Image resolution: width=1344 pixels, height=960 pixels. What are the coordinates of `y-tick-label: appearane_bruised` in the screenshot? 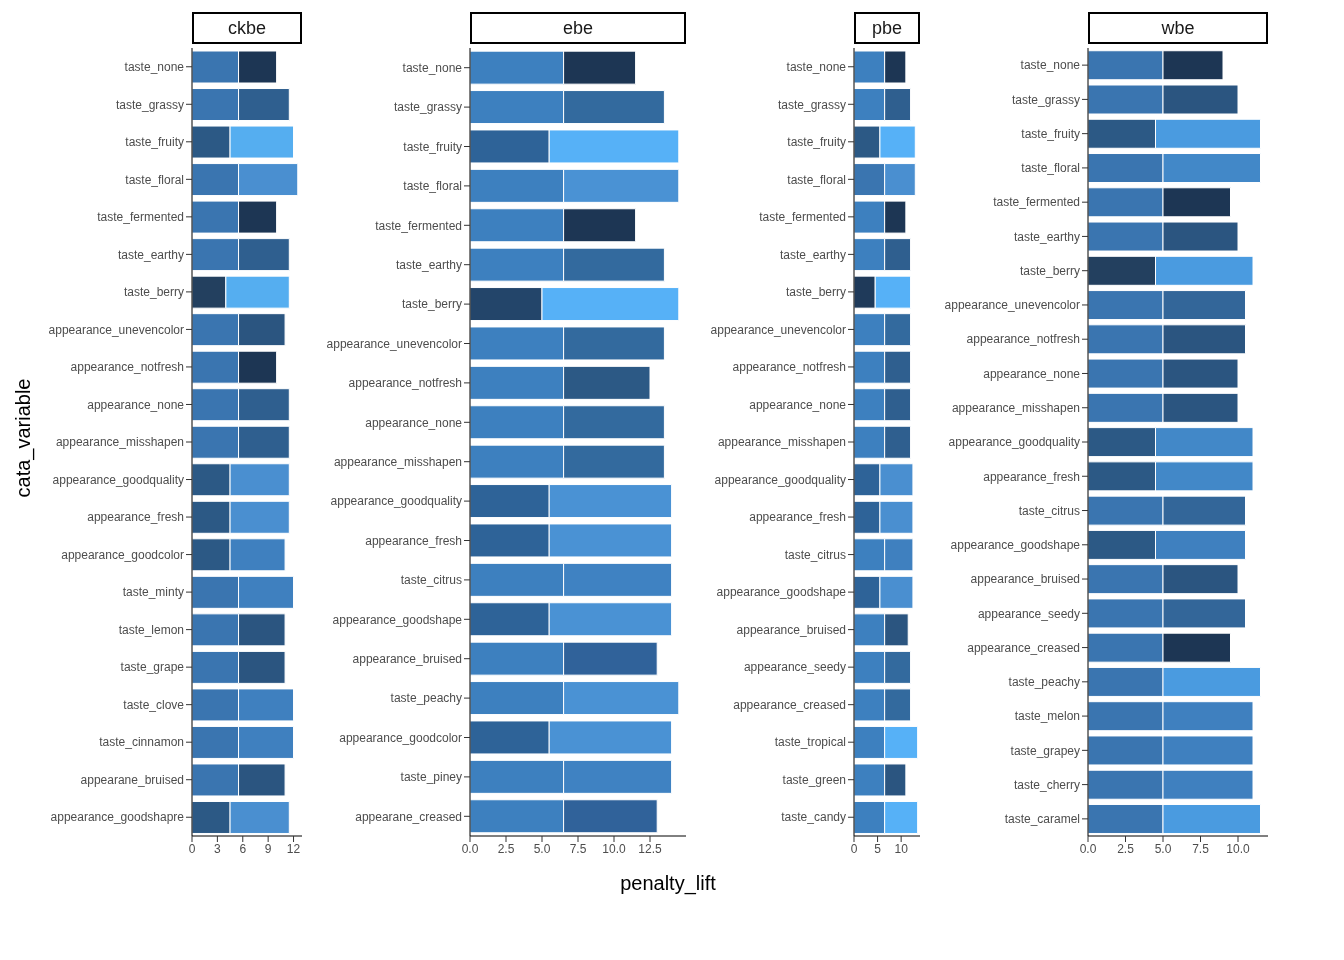 It's located at (132, 779).